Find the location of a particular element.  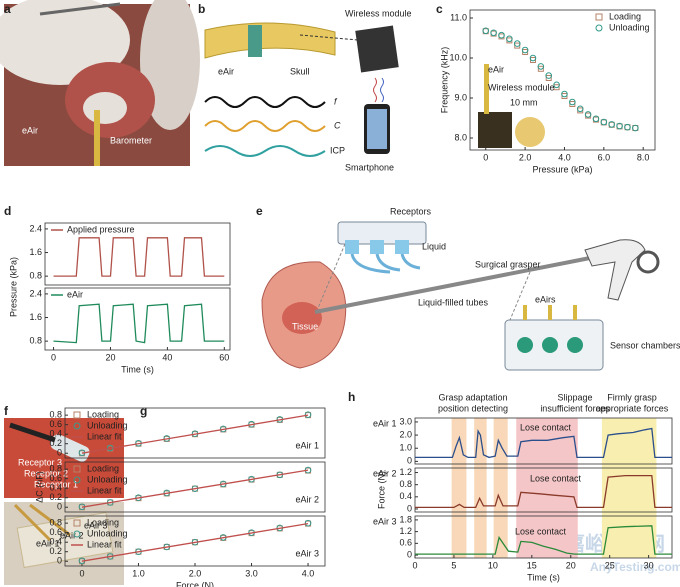

label: Surgical grasper is located at coordinates (508, 264).